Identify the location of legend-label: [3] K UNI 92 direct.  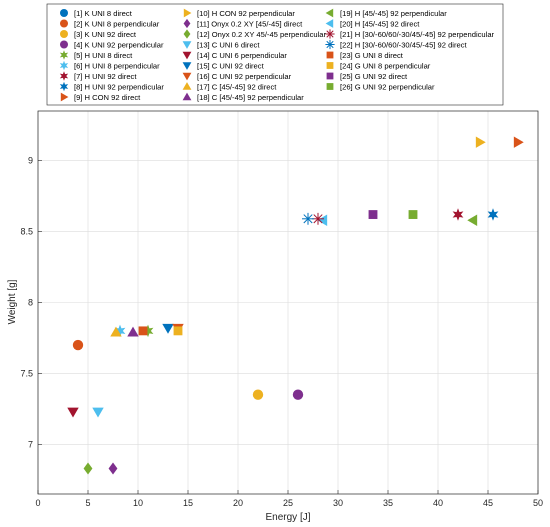
(105, 34).